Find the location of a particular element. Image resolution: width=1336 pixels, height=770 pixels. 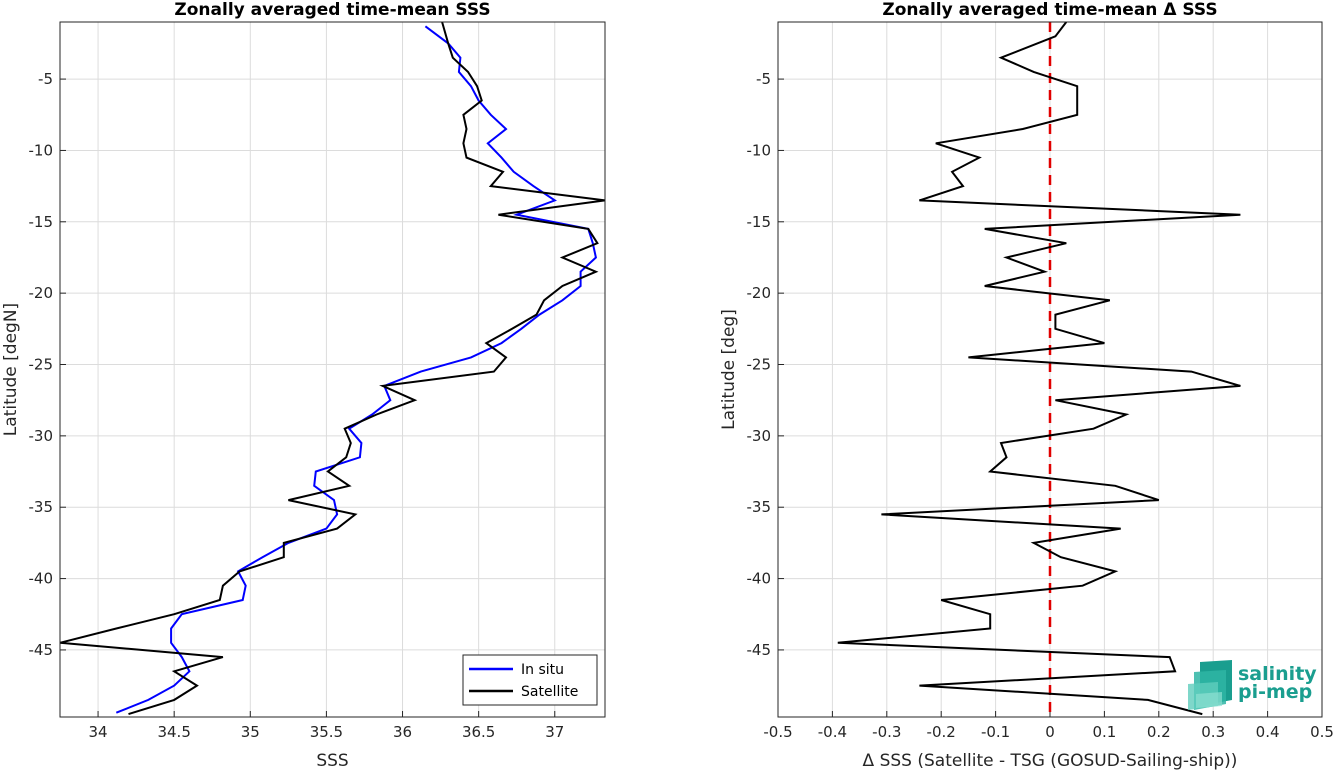

left-chart-x-axis-label: SSS is located at coordinates (332, 760).